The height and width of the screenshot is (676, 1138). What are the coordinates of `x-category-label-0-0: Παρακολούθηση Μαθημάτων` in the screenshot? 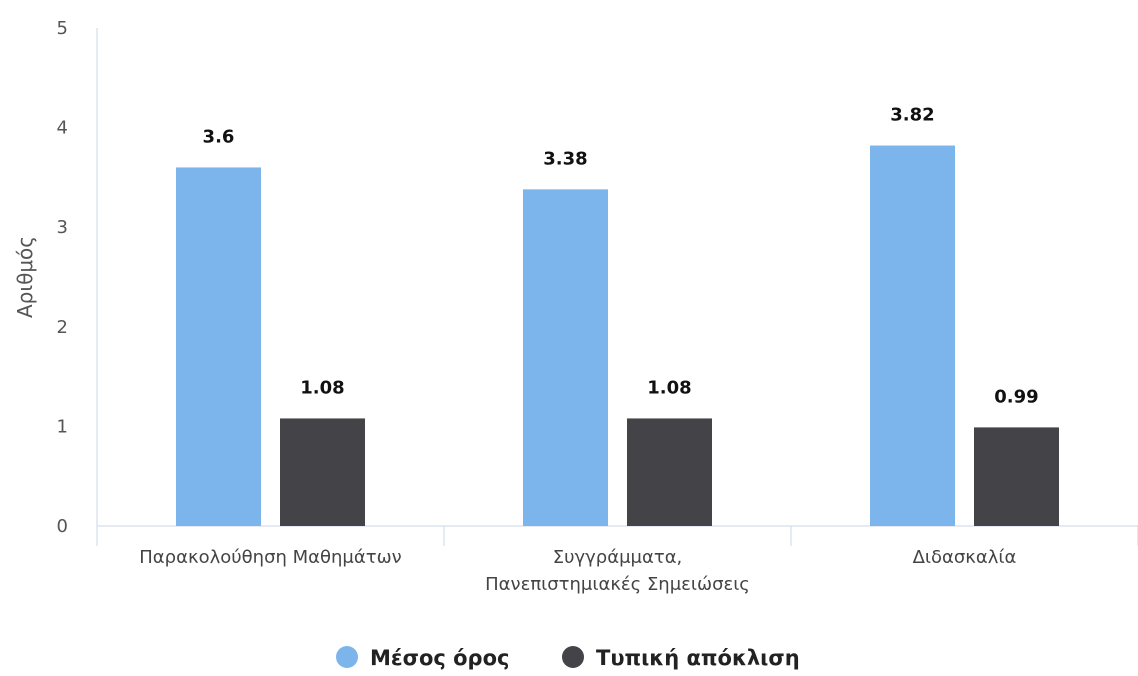 It's located at (270, 557).